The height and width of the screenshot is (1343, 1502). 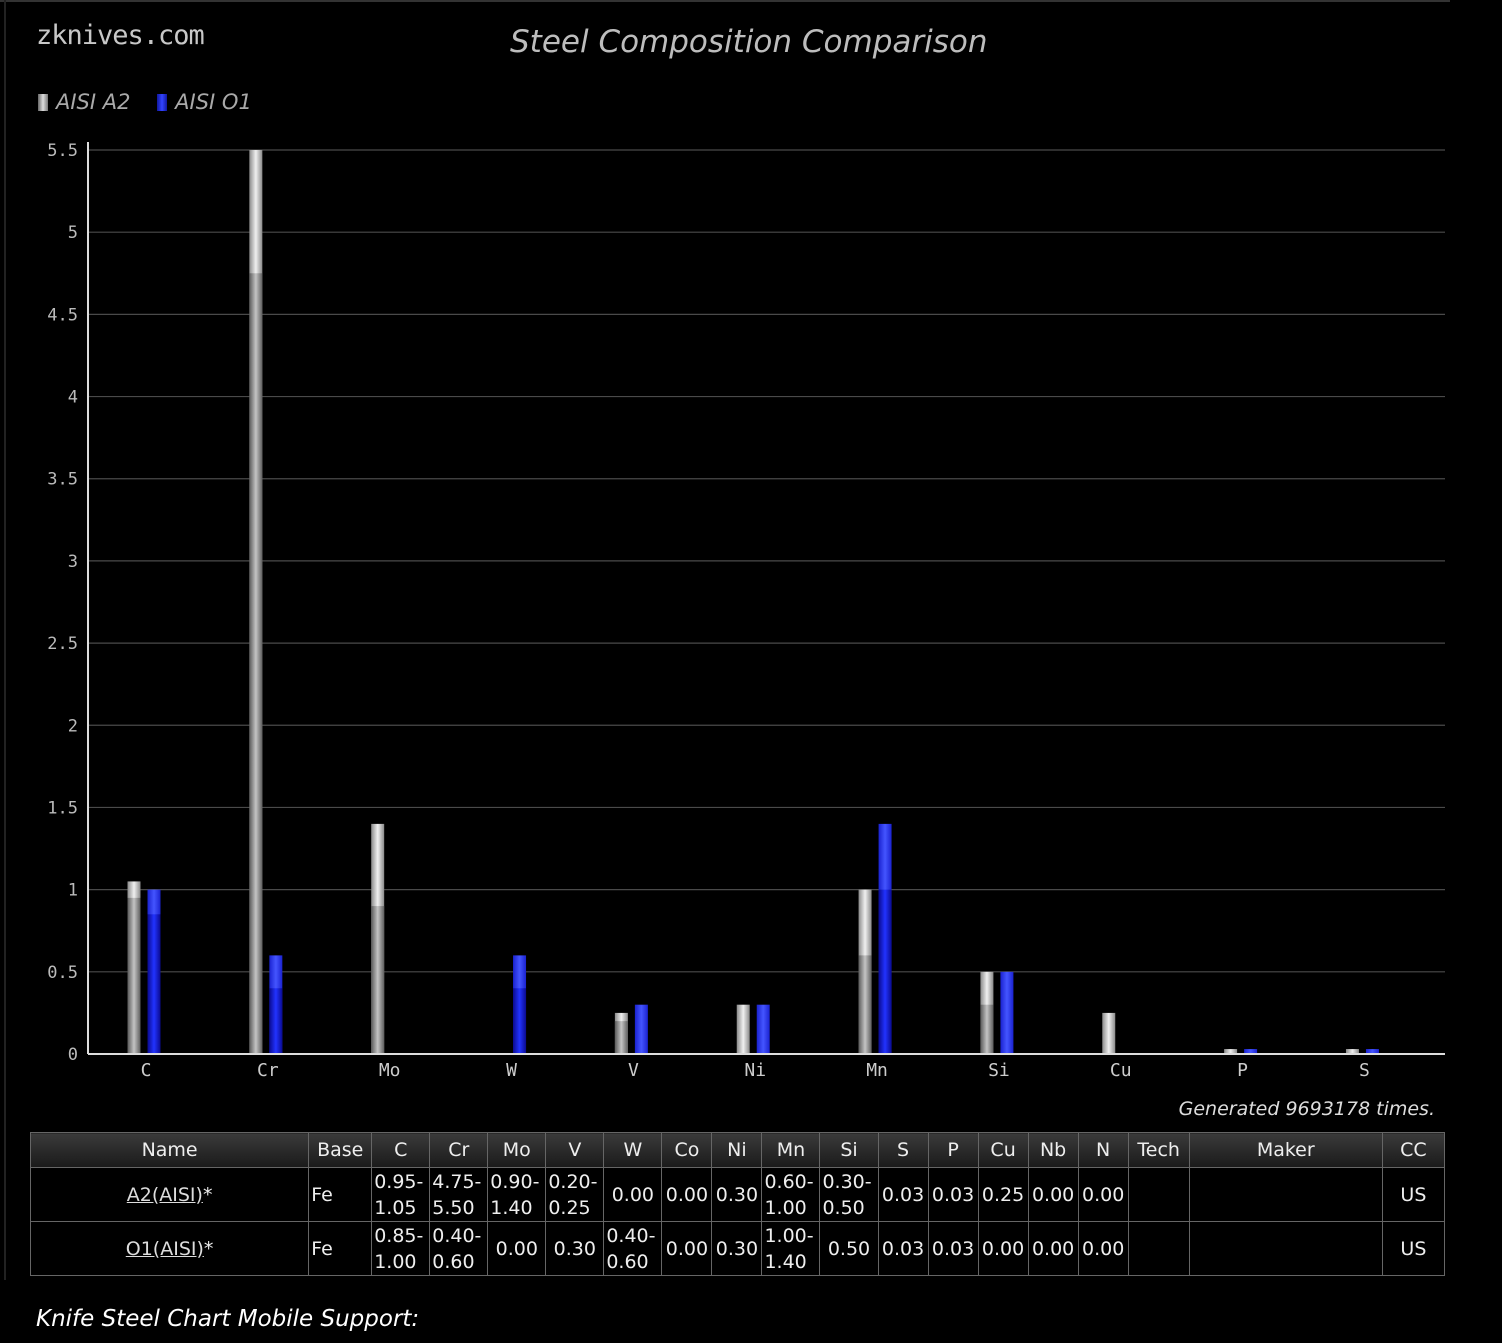 I want to click on element-value: 0.50, so click(x=849, y=1248).